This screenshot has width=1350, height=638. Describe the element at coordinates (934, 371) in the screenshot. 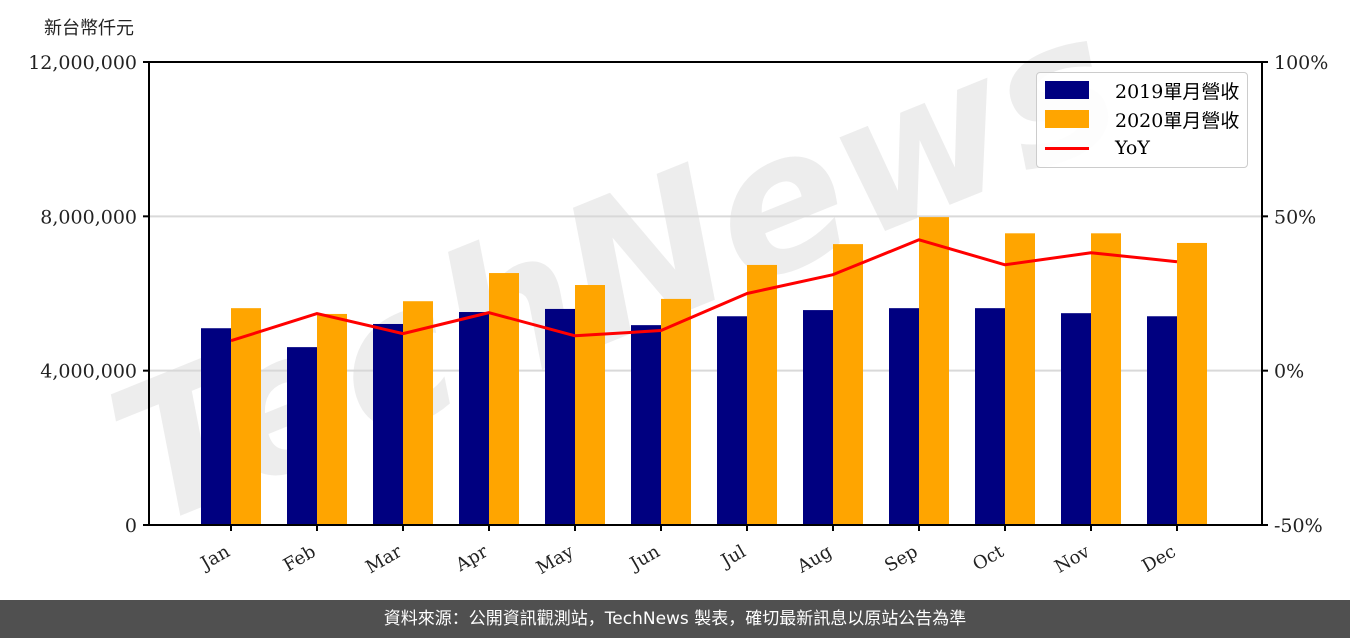

I see `bar-2020-sep` at that location.